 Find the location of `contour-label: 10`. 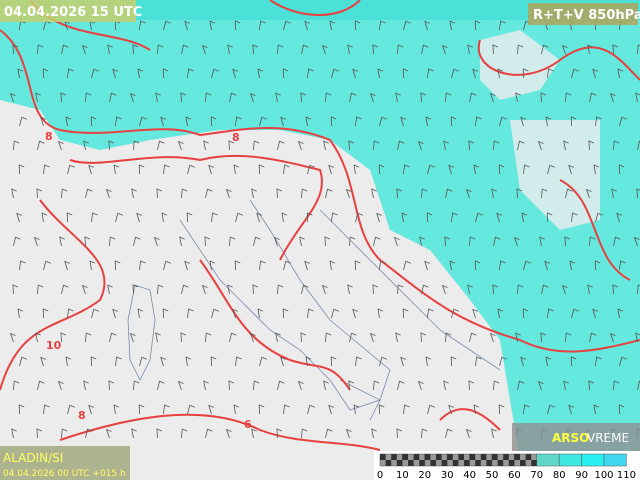

contour-label: 10 is located at coordinates (54, 345).